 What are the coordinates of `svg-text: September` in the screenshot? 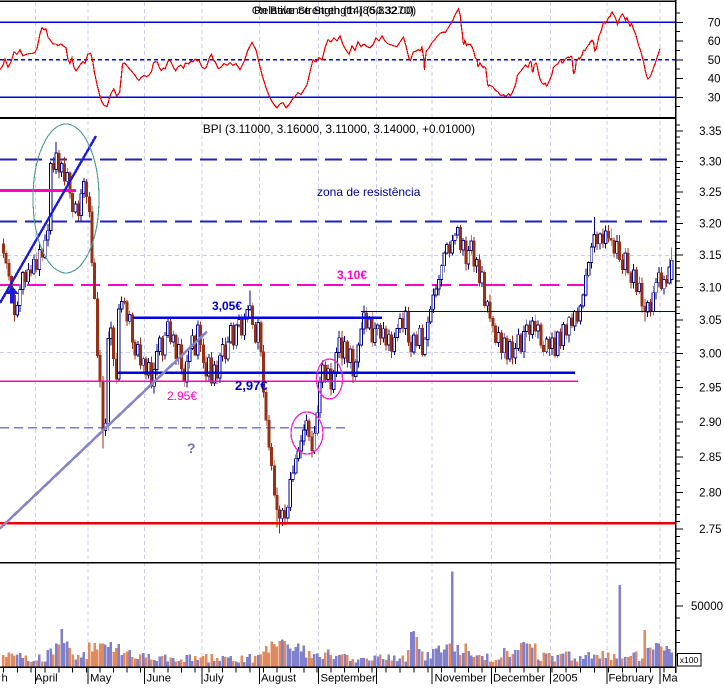 It's located at (348, 679).